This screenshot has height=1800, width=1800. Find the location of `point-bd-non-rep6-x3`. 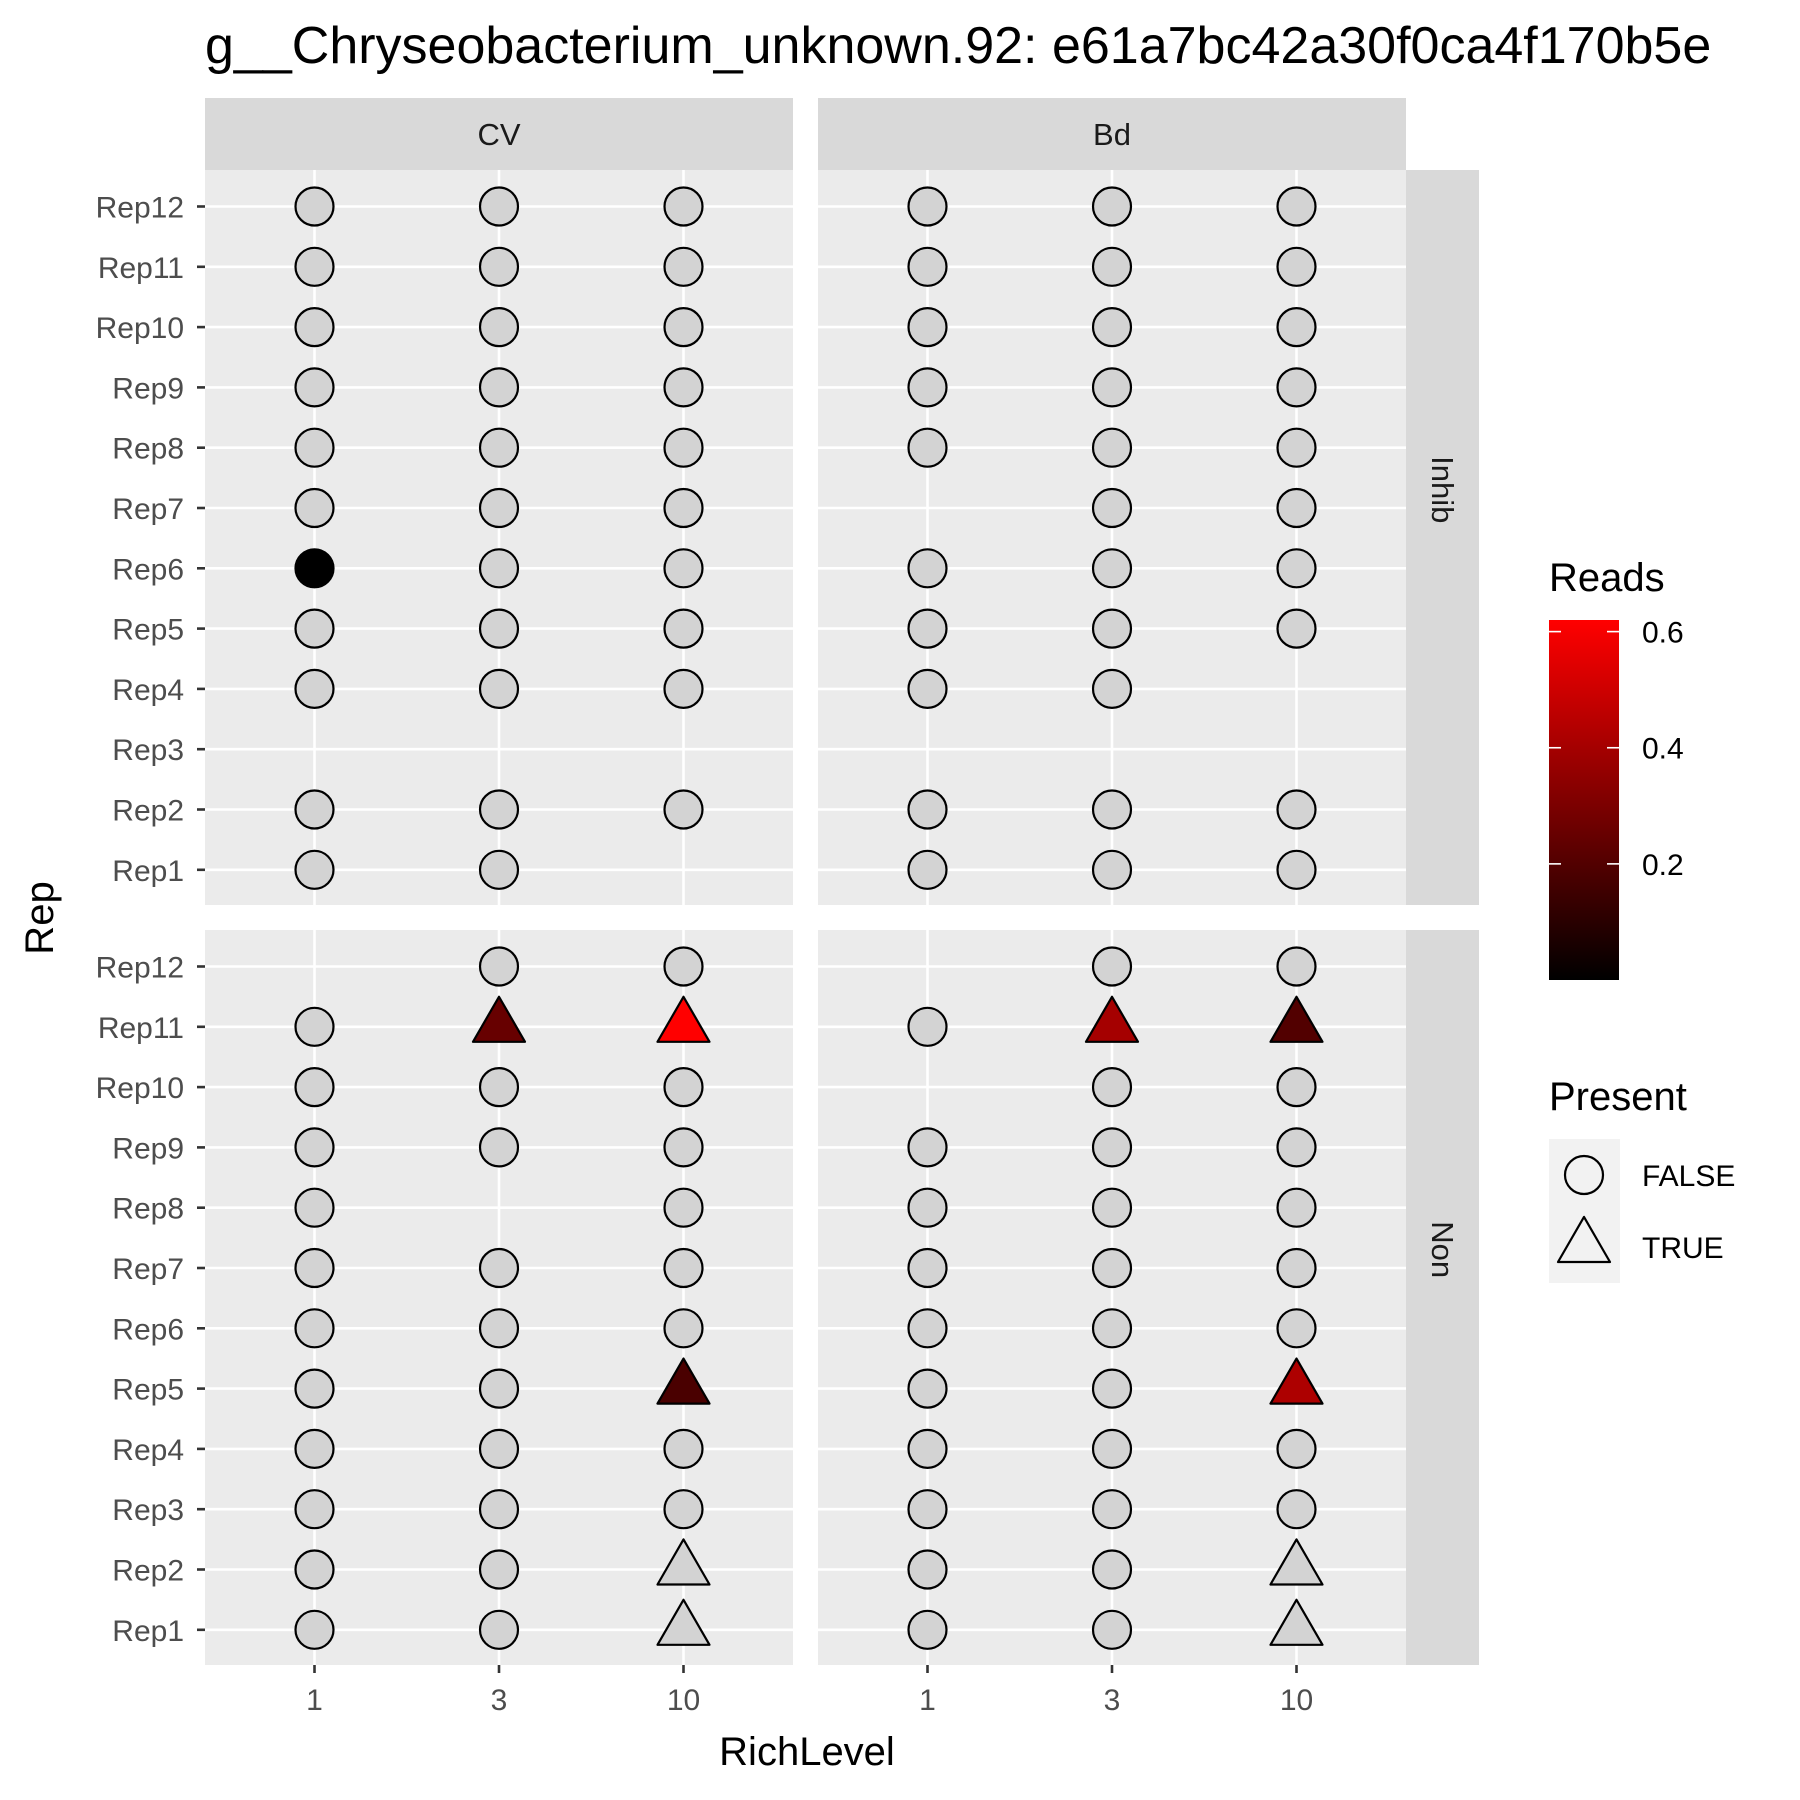

point-bd-non-rep6-x3 is located at coordinates (1112, 1328).